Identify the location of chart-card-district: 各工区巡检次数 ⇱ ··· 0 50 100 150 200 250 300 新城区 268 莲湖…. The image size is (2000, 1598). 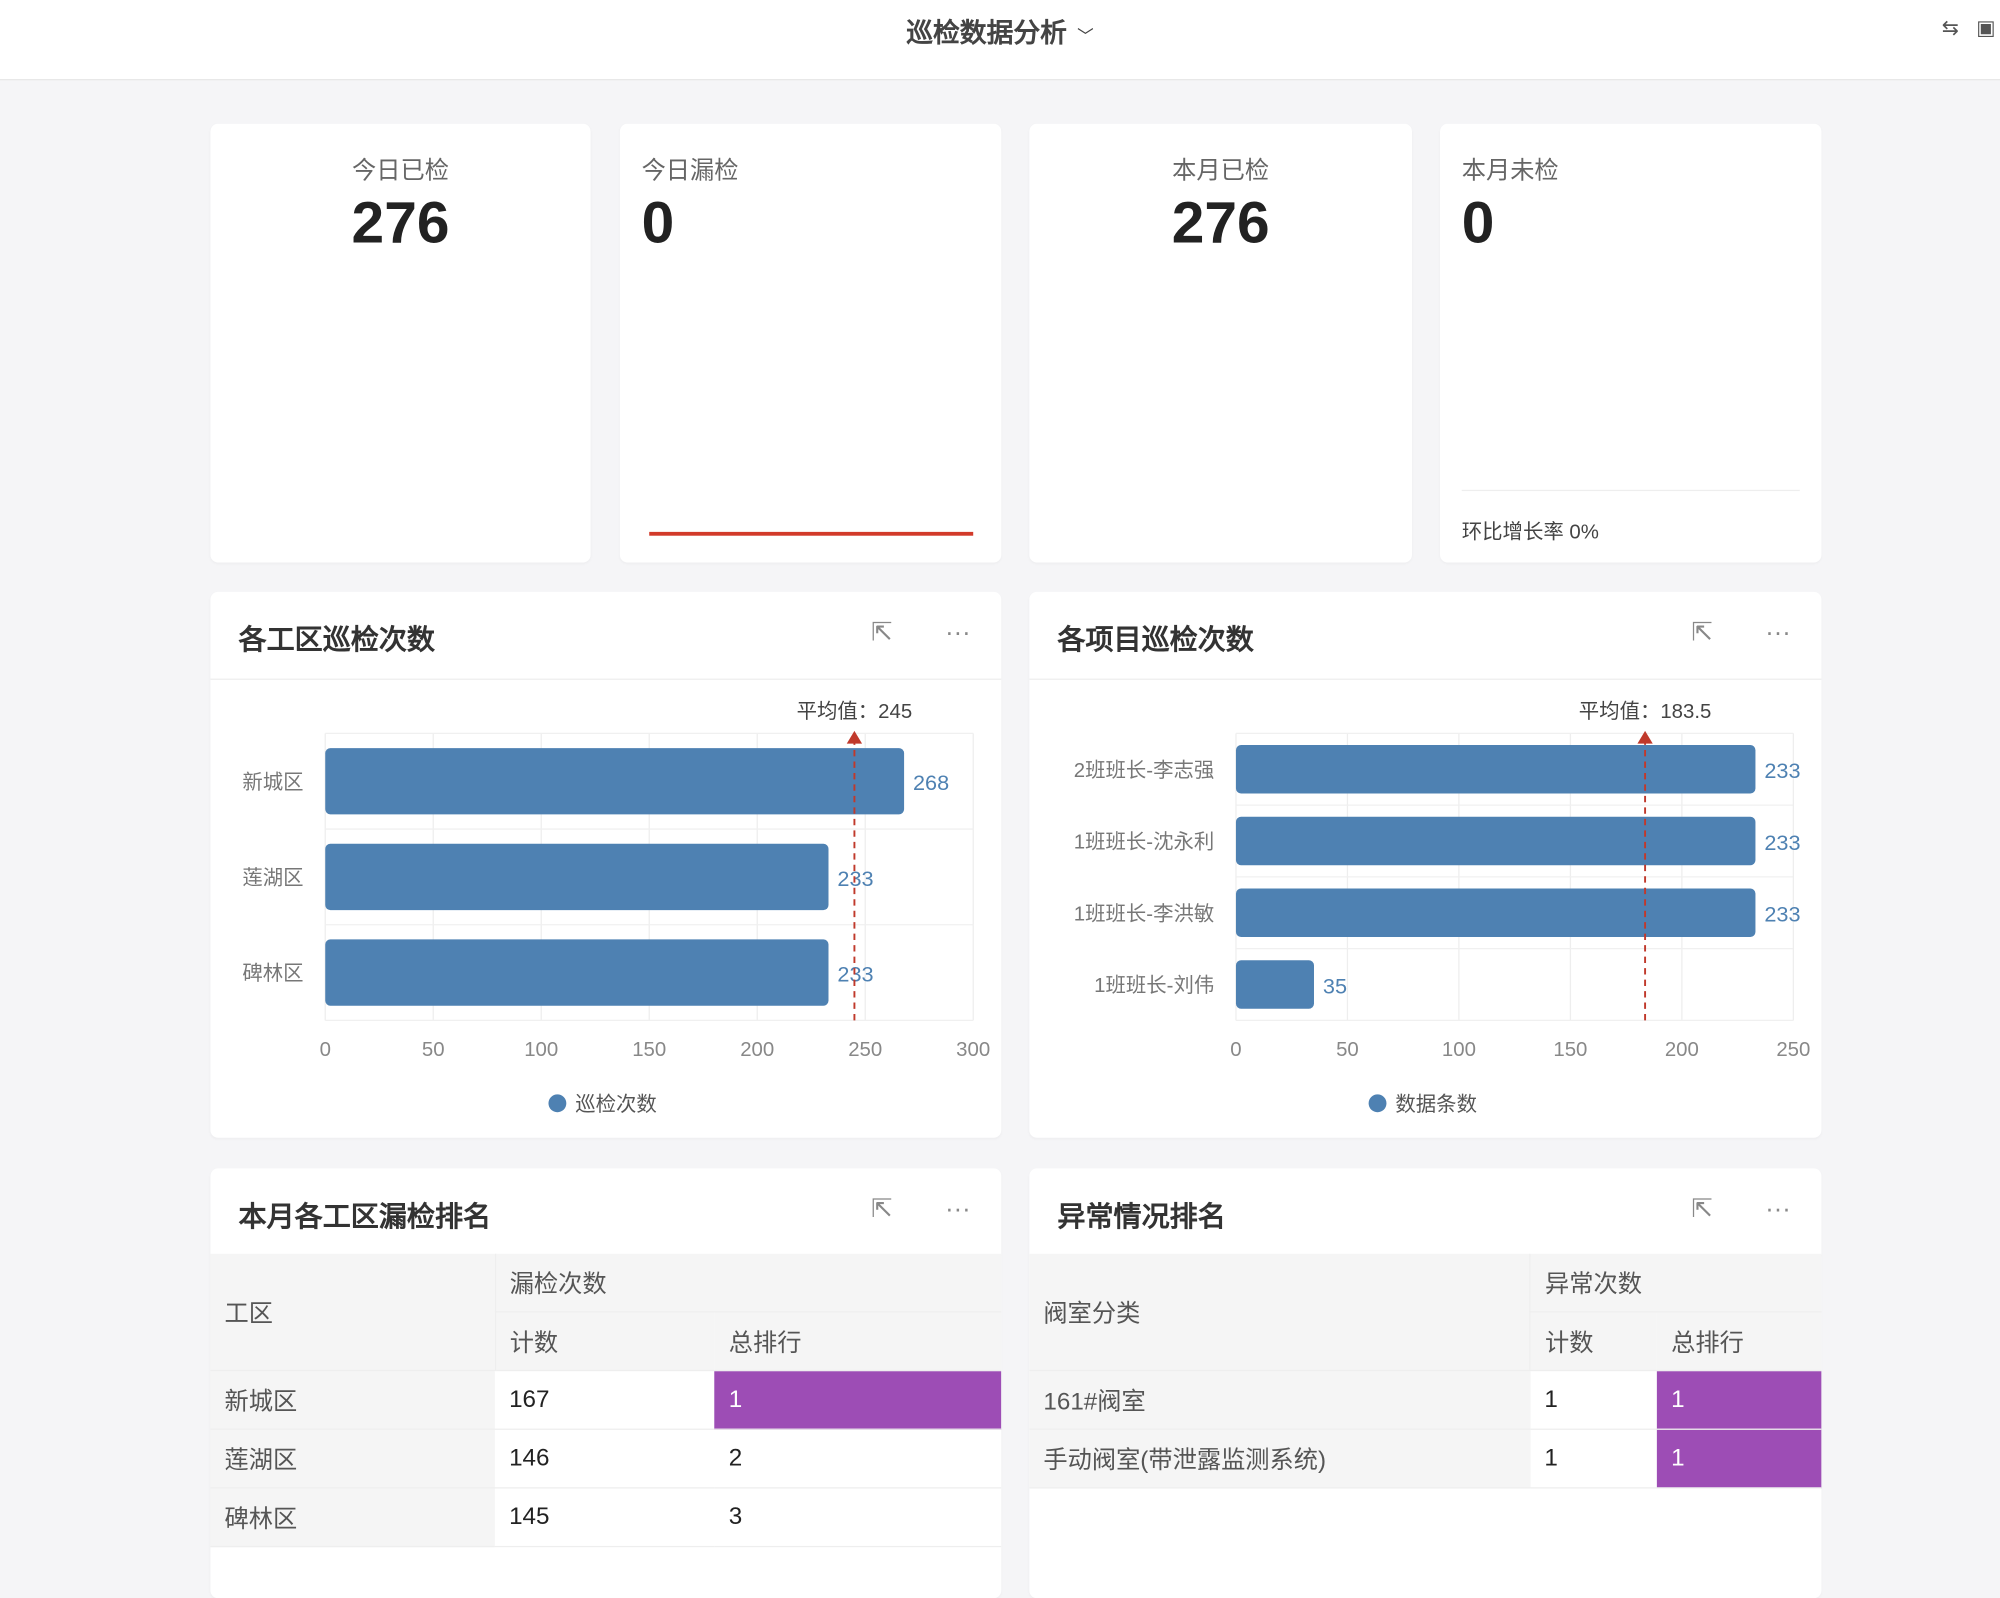
(606, 864).